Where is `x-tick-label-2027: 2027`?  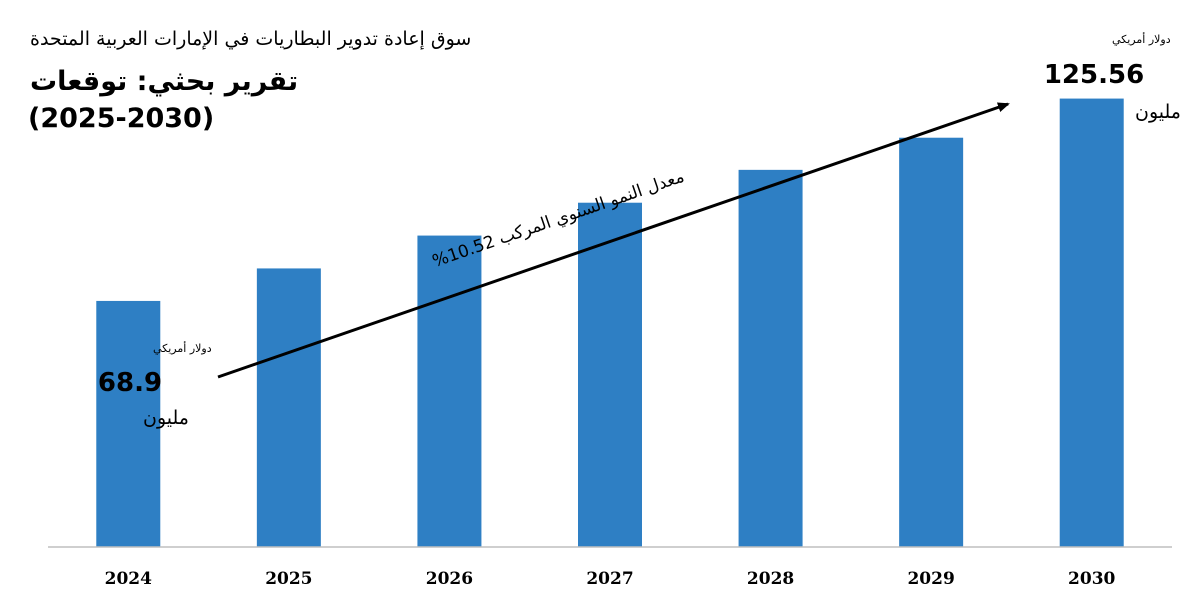
x-tick-label-2027: 2027 is located at coordinates (609, 579).